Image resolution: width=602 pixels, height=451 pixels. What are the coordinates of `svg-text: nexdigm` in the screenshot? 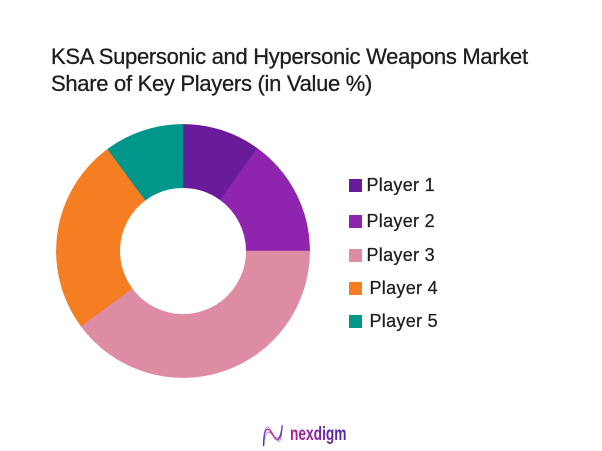 It's located at (318, 434).